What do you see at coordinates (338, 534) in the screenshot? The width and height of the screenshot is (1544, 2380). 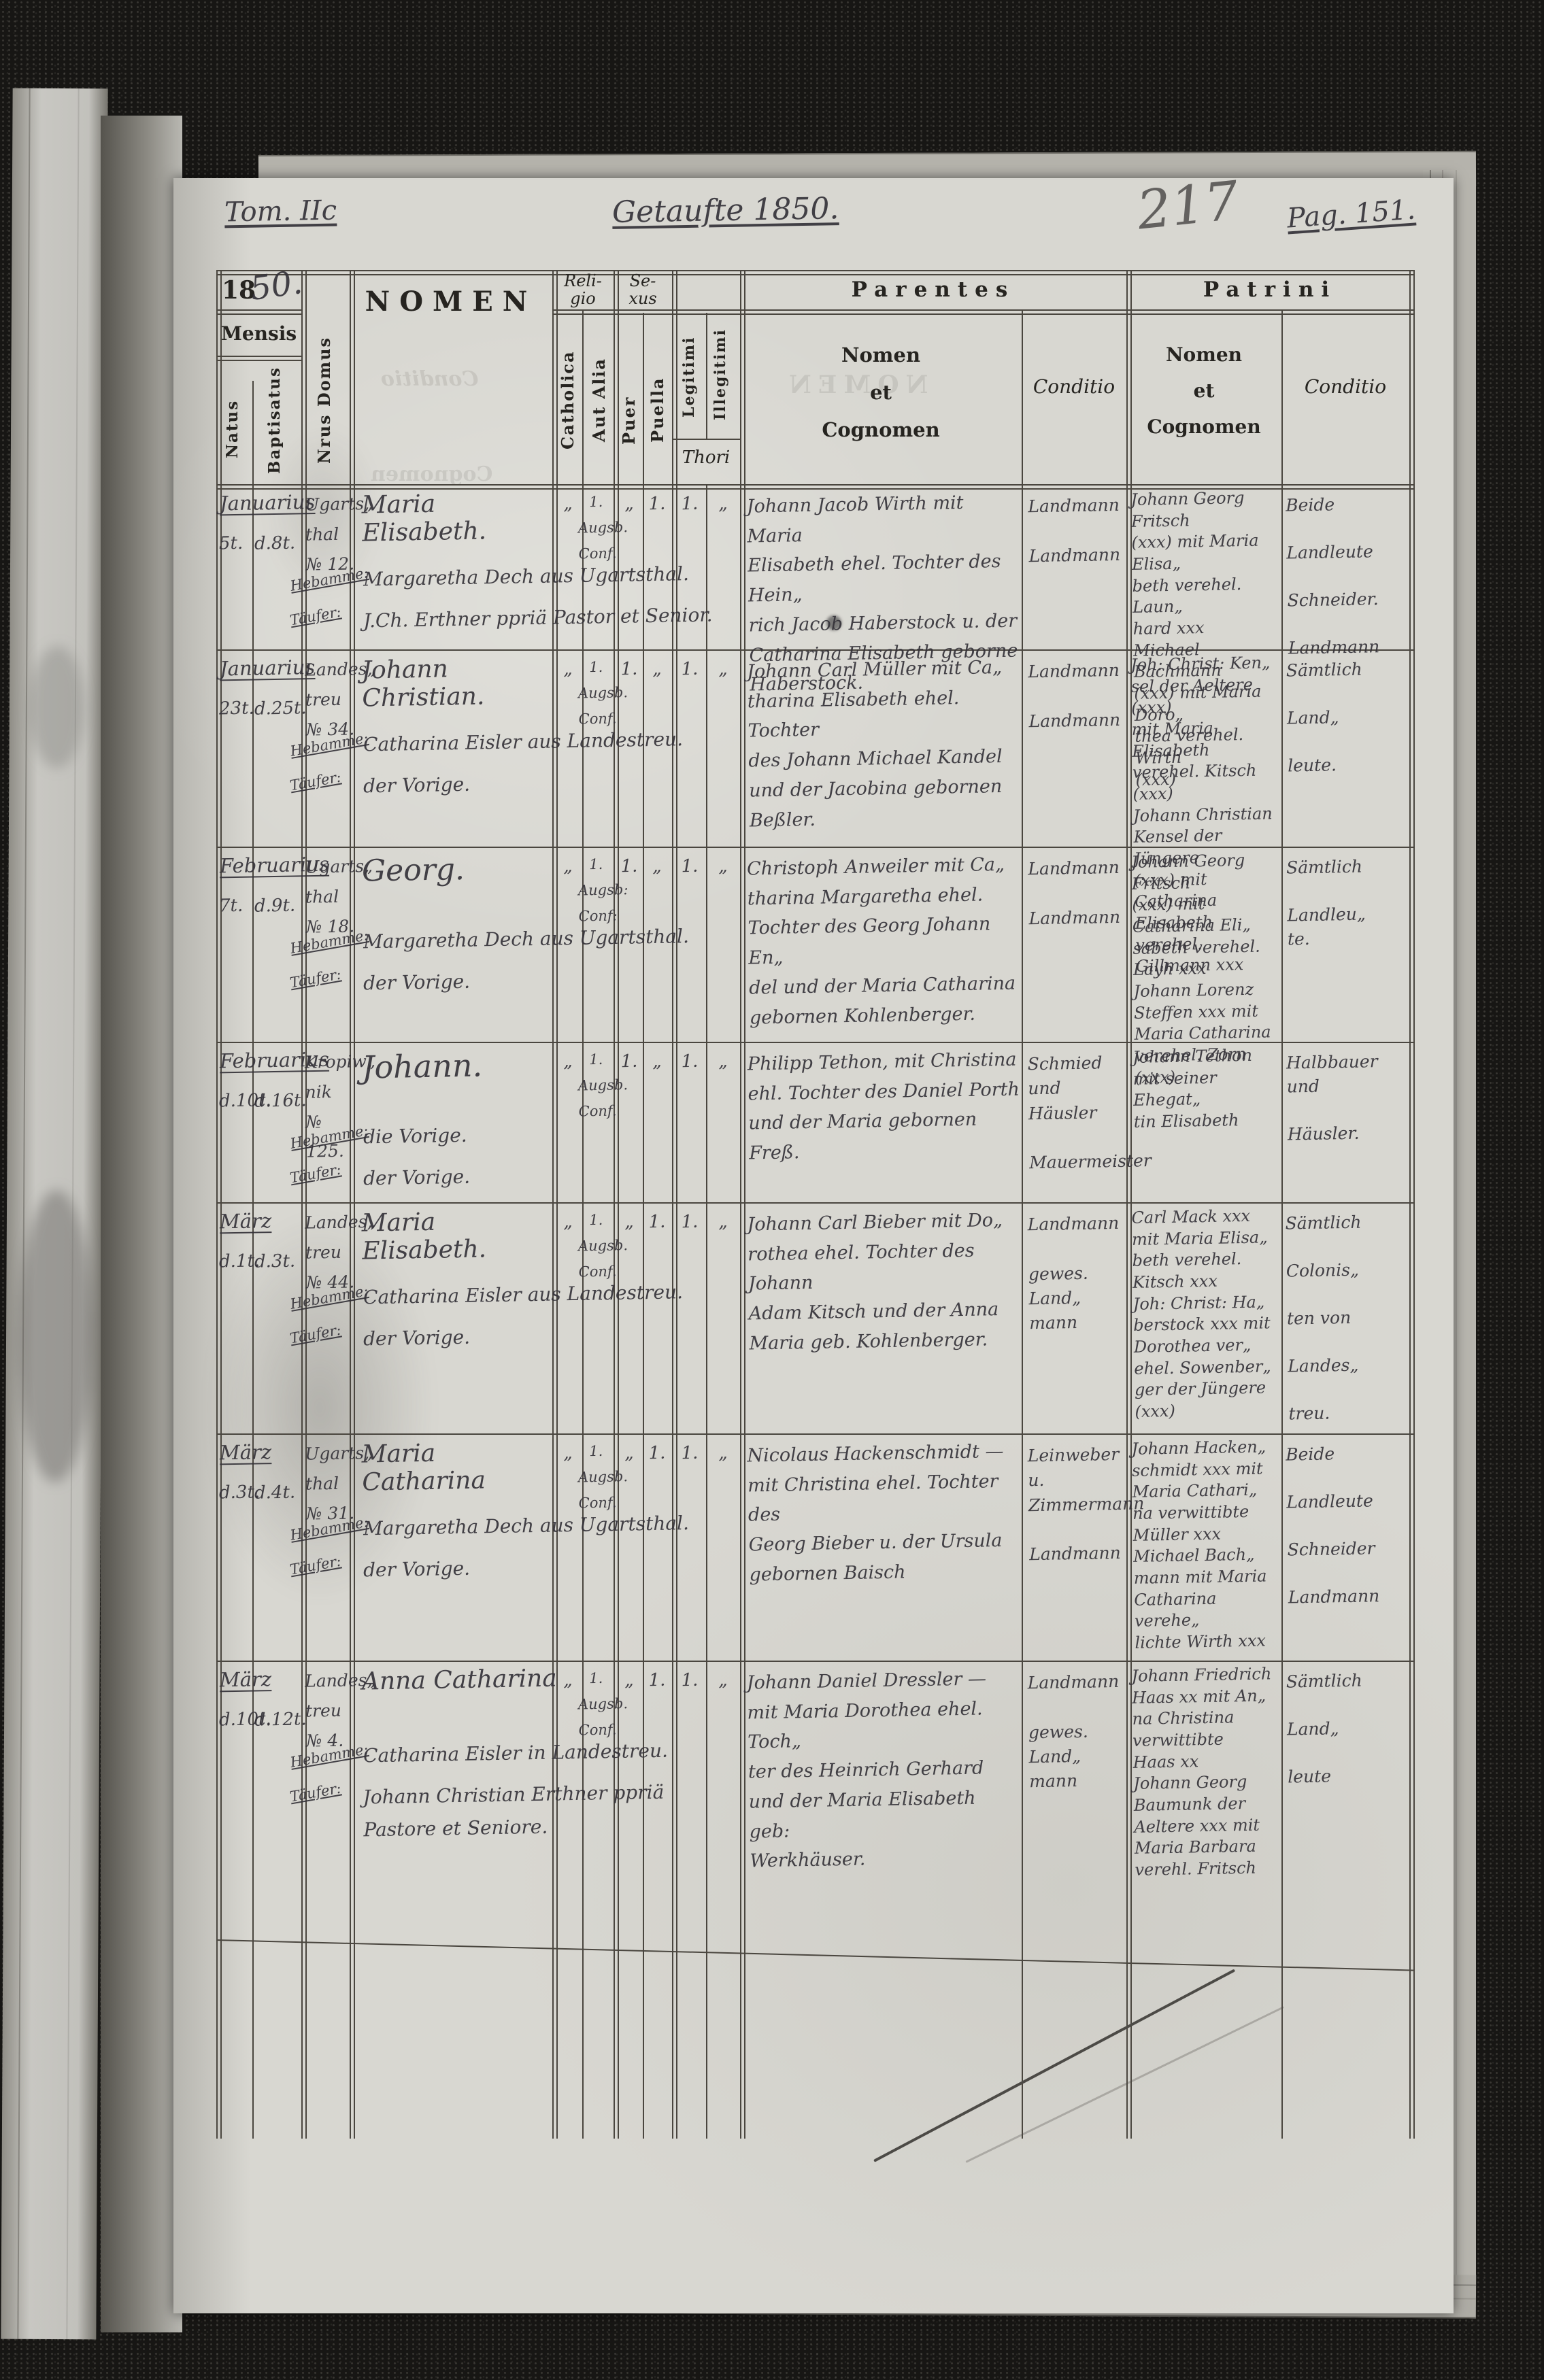 I see `entry-house: Ugarts„ thal № 12.` at bounding box center [338, 534].